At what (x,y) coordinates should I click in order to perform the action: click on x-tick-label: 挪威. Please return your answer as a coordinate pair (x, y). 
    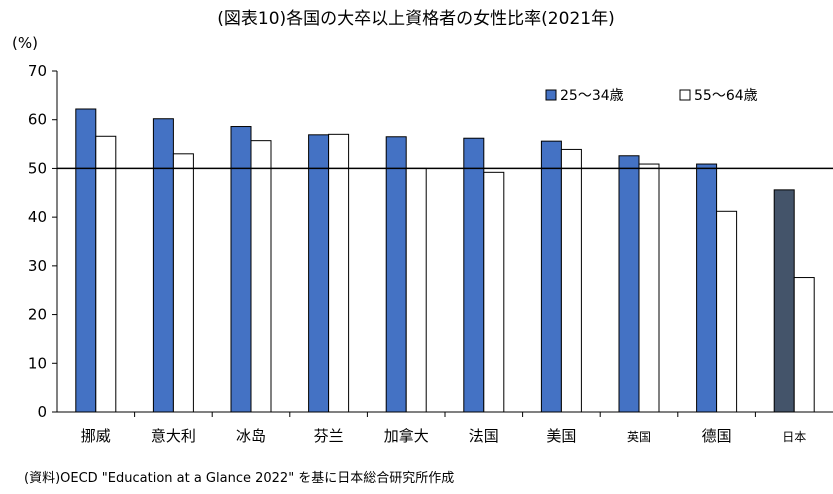
    Looking at the image, I should click on (96, 436).